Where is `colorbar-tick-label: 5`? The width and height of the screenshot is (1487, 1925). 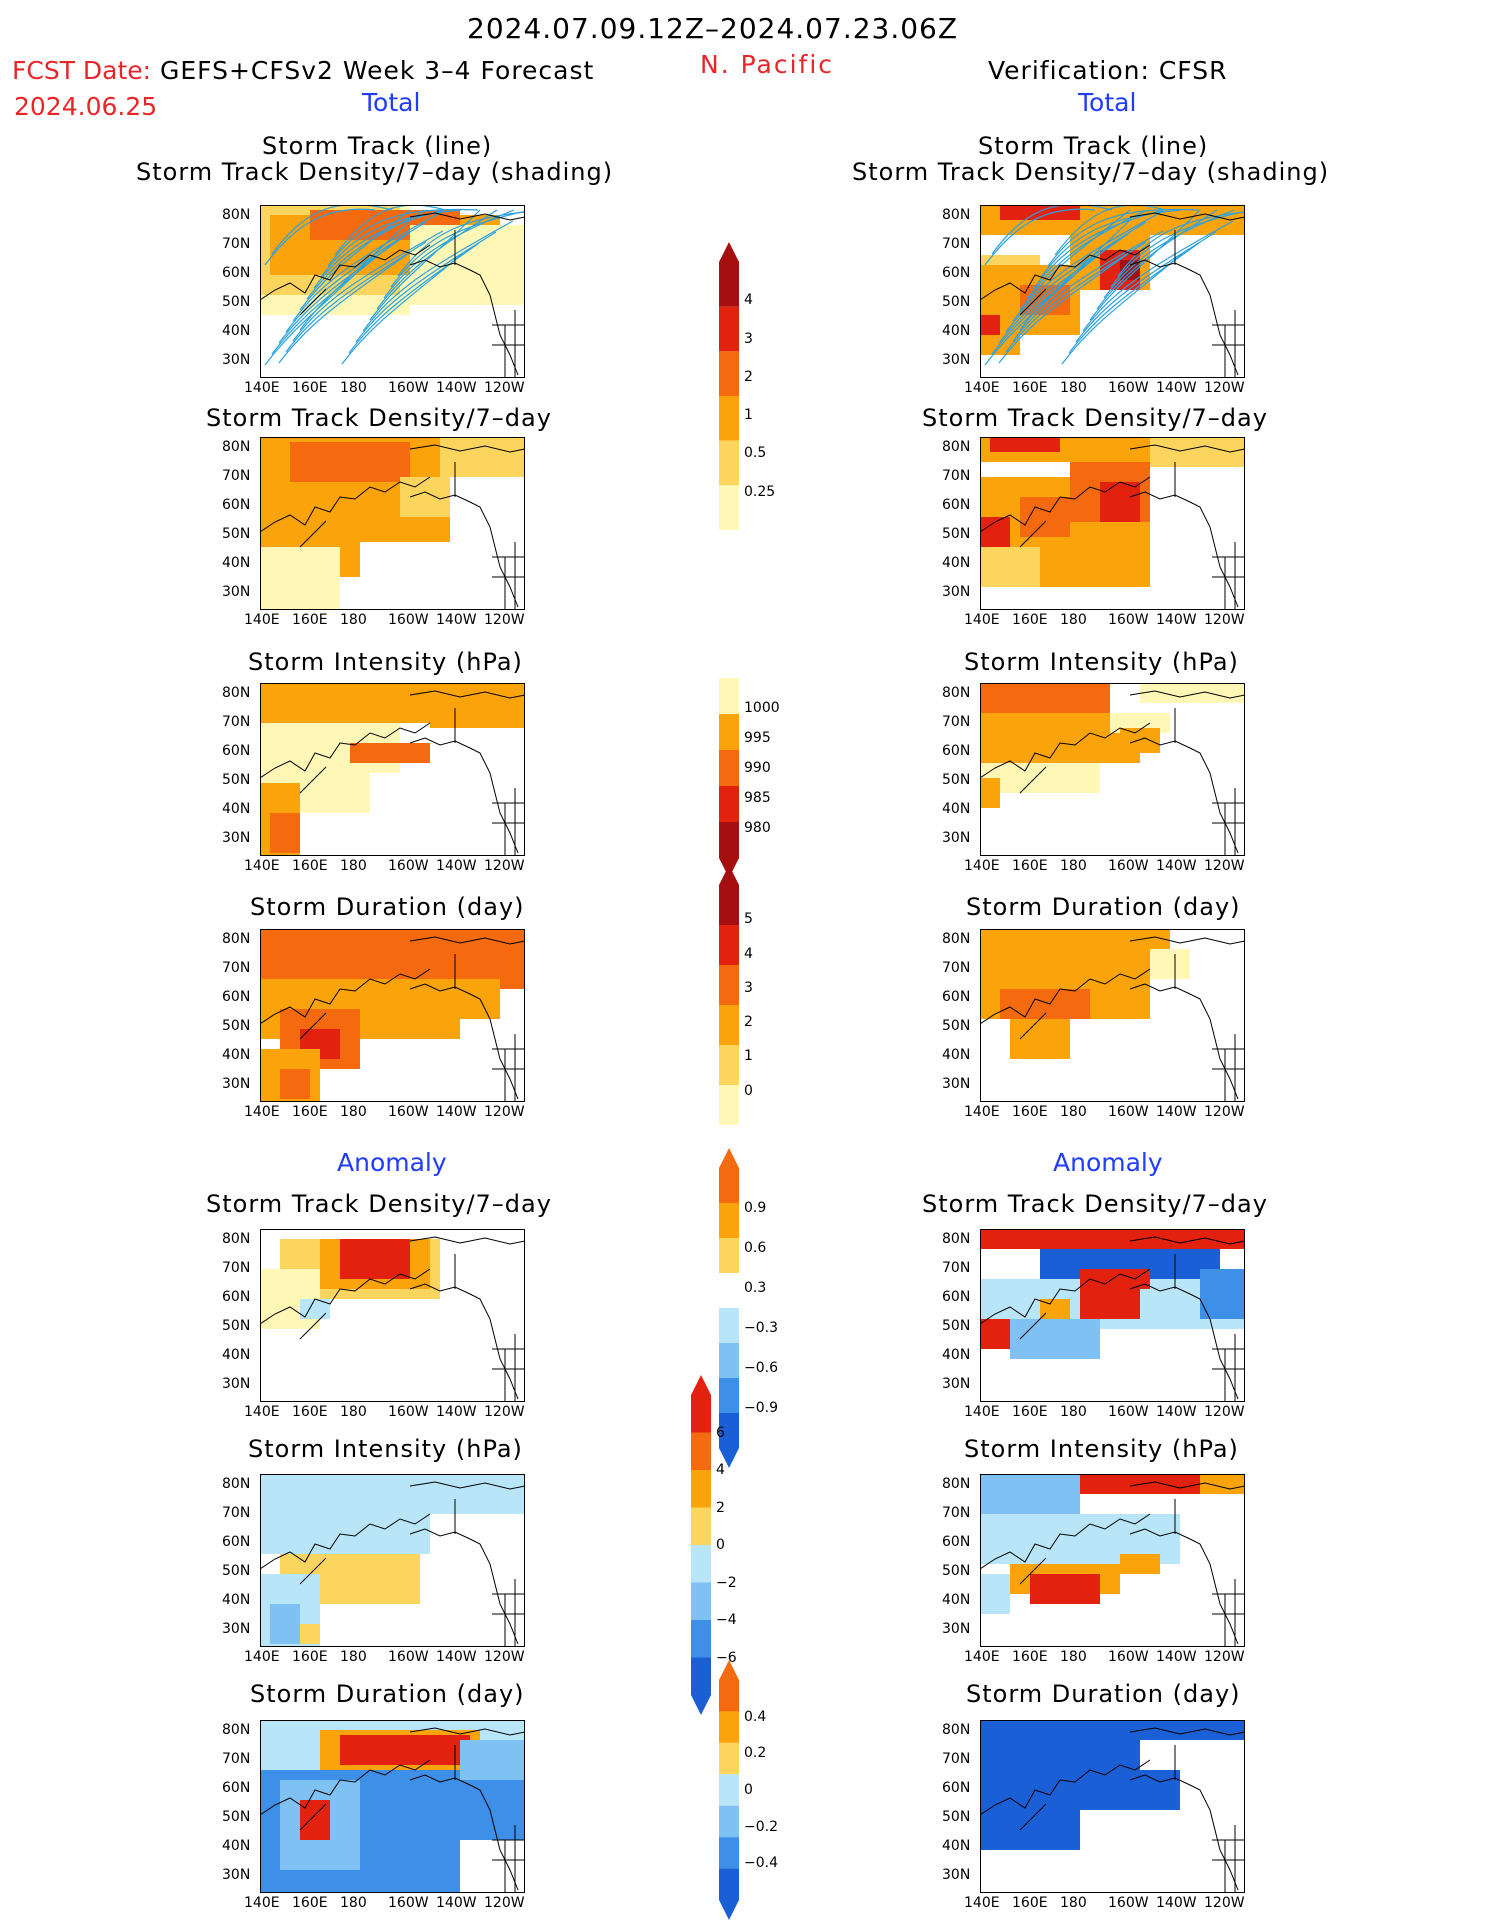
colorbar-tick-label: 5 is located at coordinates (748, 919).